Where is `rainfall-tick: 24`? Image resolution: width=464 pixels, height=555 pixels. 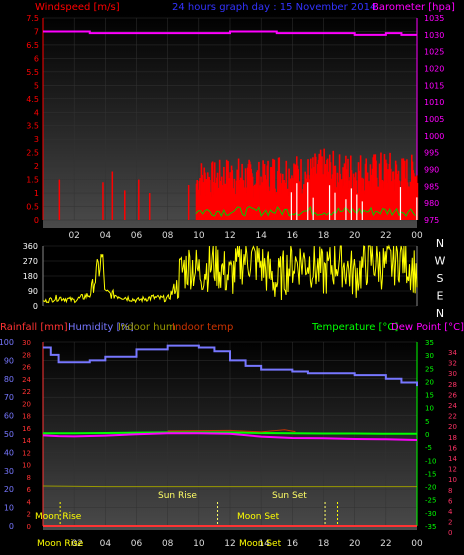 rainfall-tick: 24 is located at coordinates (26, 380).